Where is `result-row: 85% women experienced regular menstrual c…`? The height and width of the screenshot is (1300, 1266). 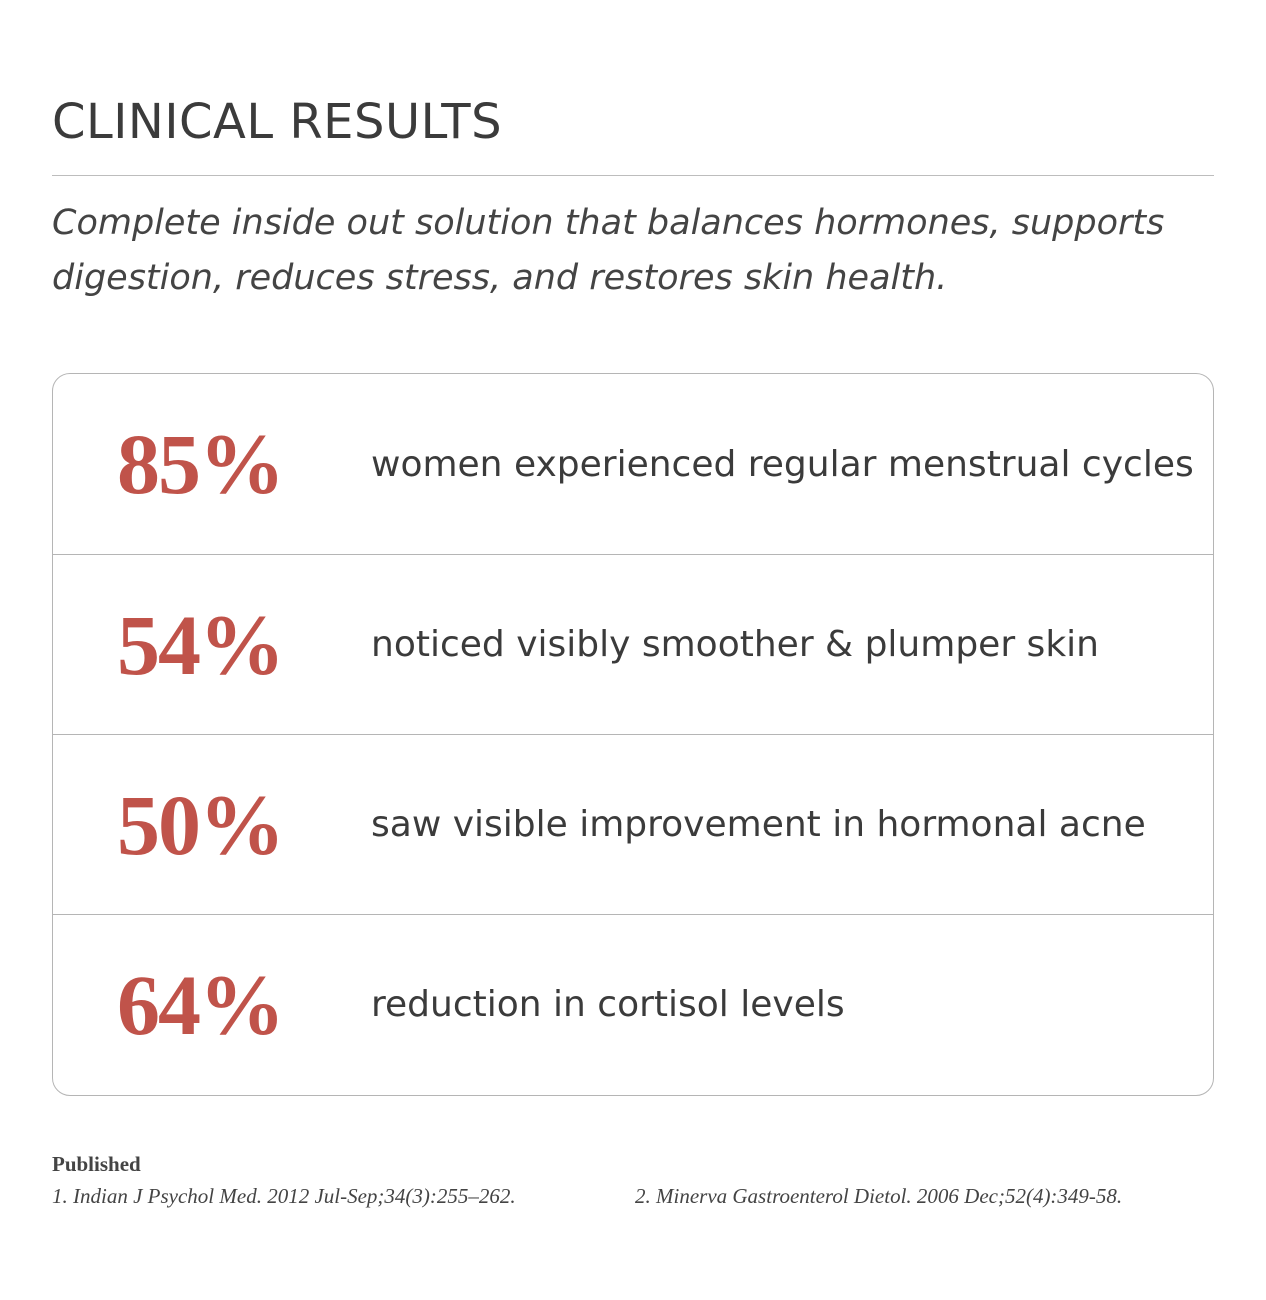 result-row: 85% women experienced regular menstrual c… is located at coordinates (633, 464).